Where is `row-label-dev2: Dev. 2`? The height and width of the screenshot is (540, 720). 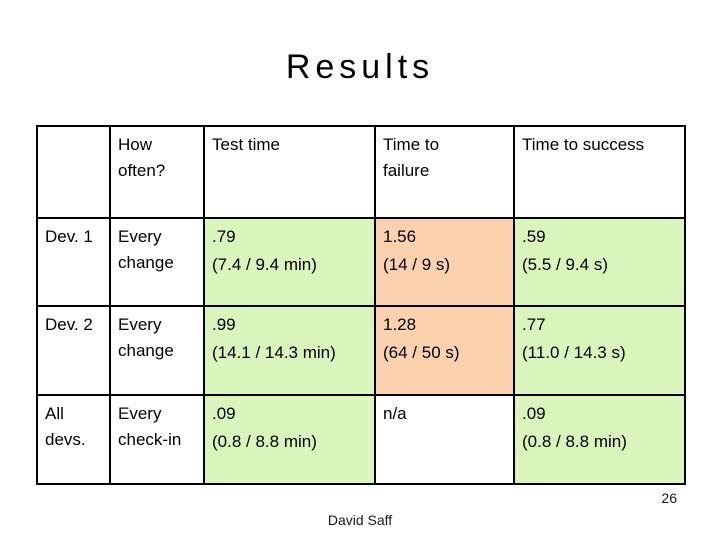
row-label-dev2: Dev. 2 is located at coordinates (73, 350).